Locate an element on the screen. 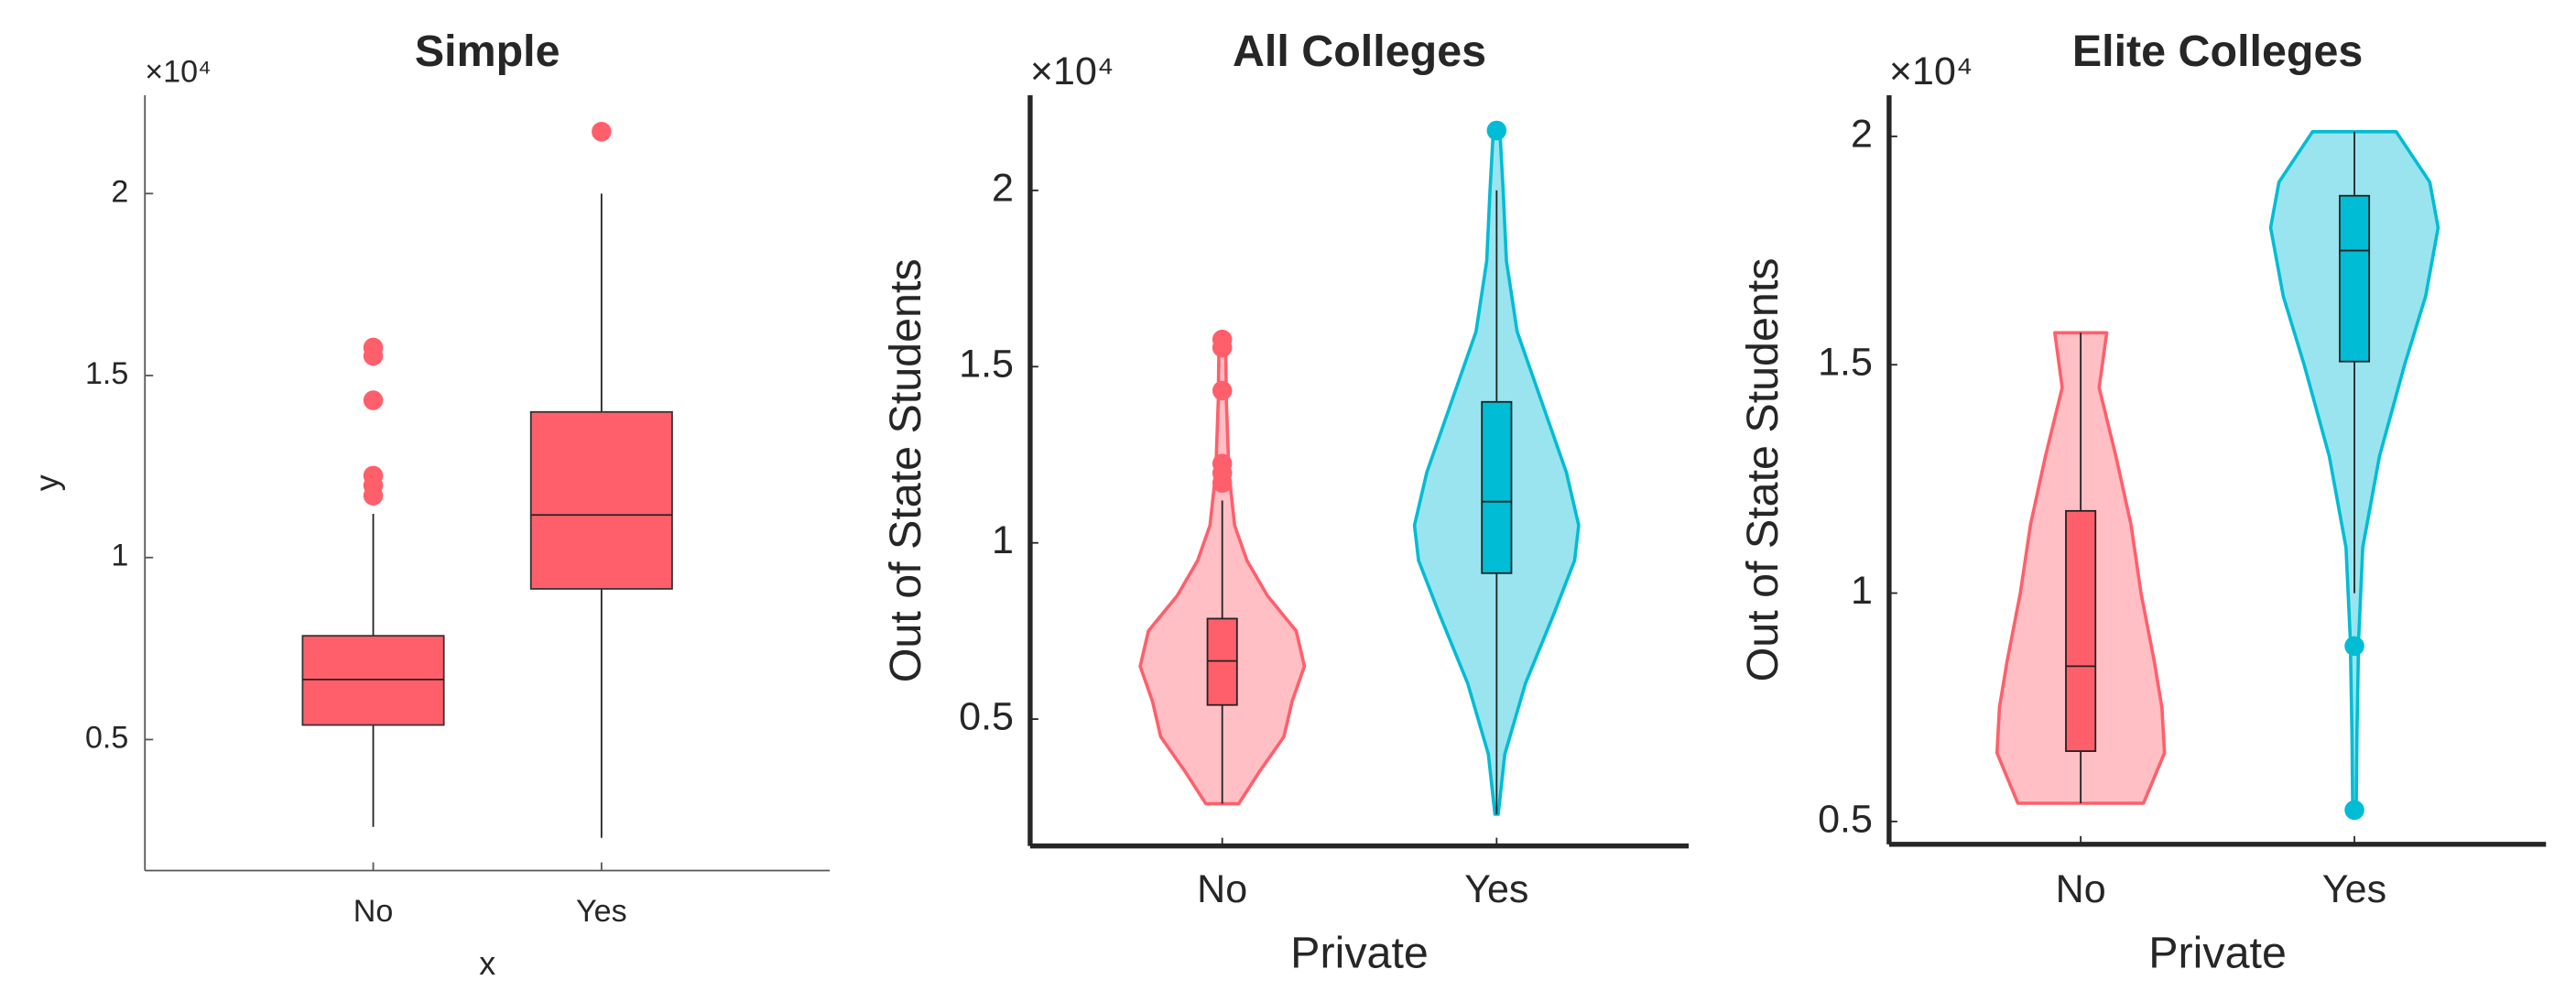 Image resolution: width=2576 pixels, height=1002 pixels. panel-title: Elite Colleges is located at coordinates (2217, 51).